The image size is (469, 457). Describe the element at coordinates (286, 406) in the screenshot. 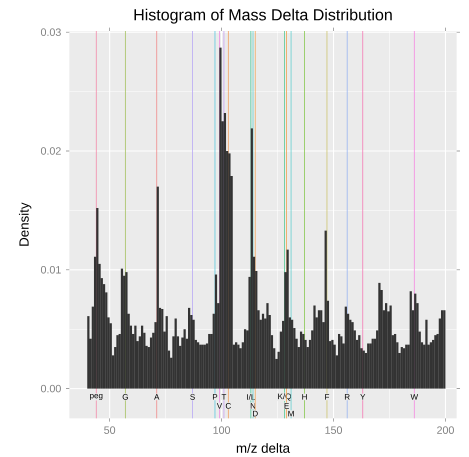

I see `ref-line-label: E` at that location.